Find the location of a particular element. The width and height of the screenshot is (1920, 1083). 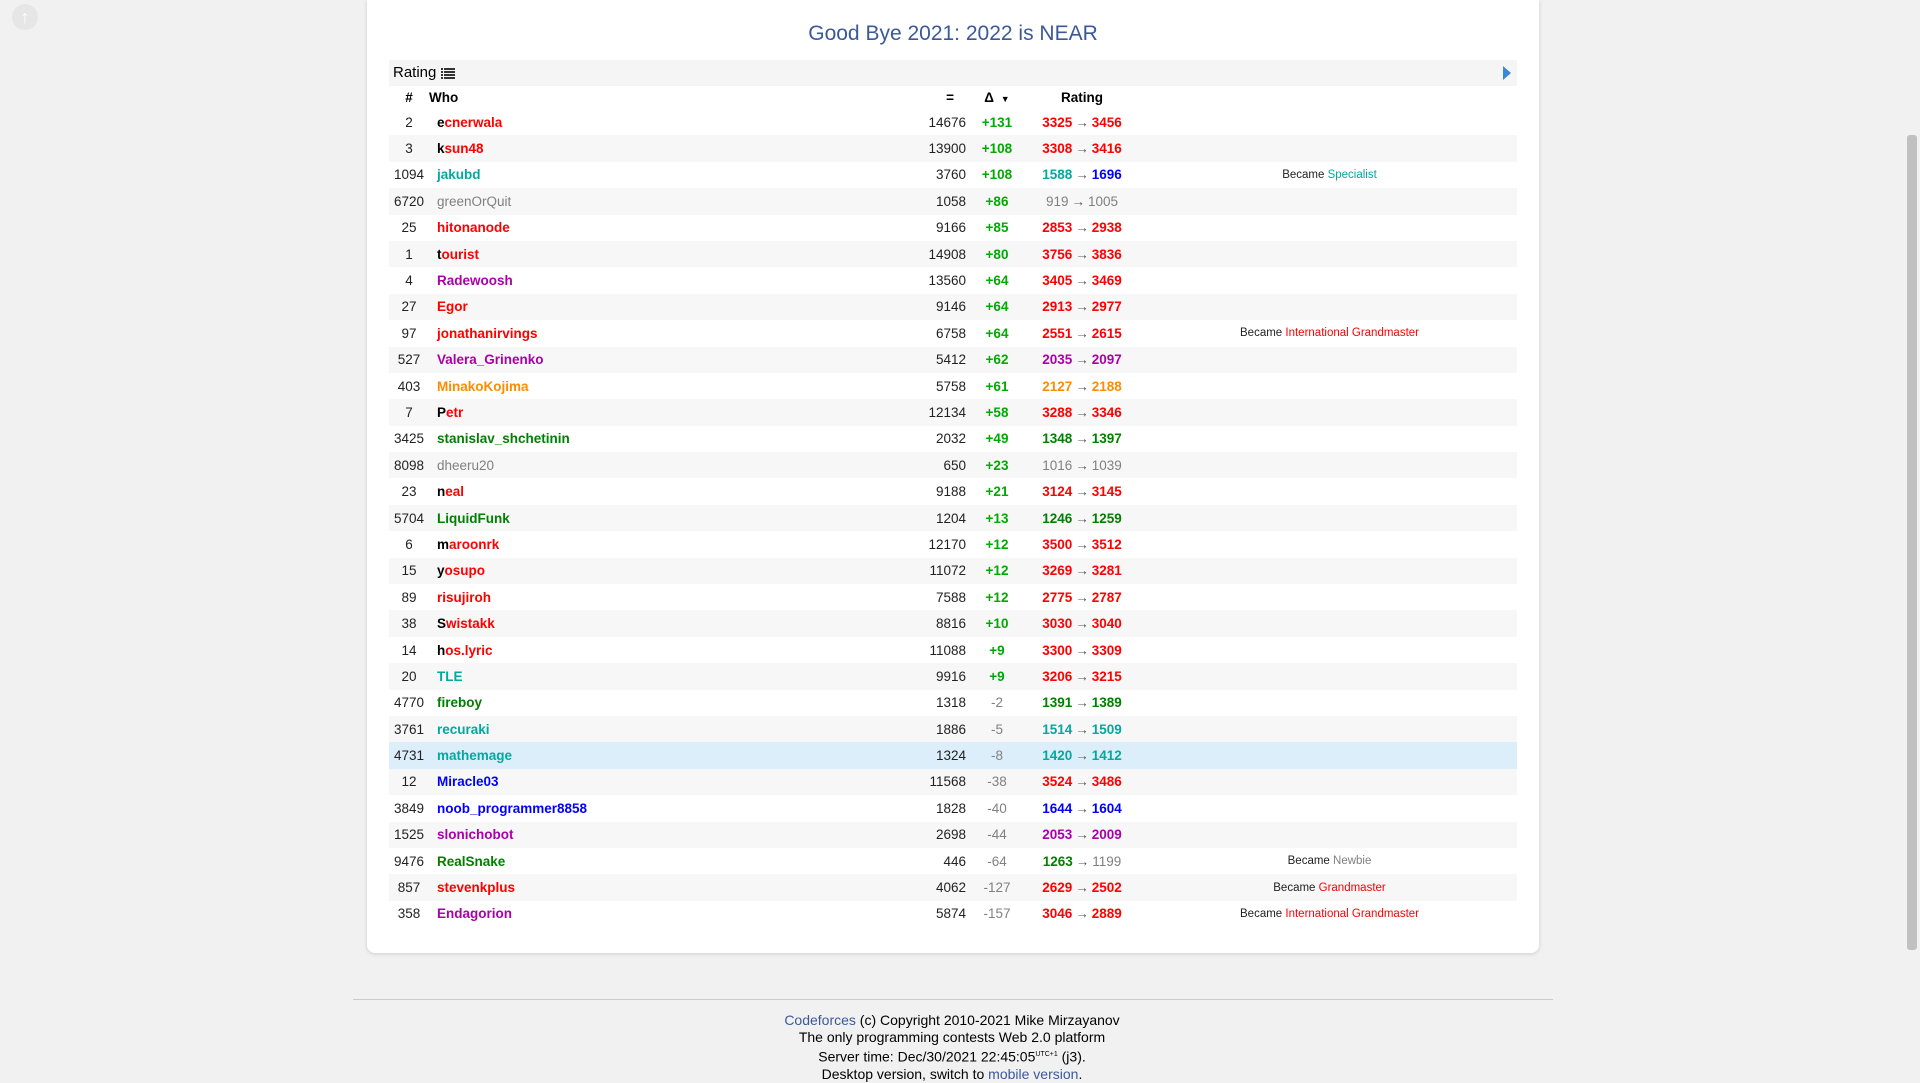

new-rating: 1199 is located at coordinates (1107, 861).